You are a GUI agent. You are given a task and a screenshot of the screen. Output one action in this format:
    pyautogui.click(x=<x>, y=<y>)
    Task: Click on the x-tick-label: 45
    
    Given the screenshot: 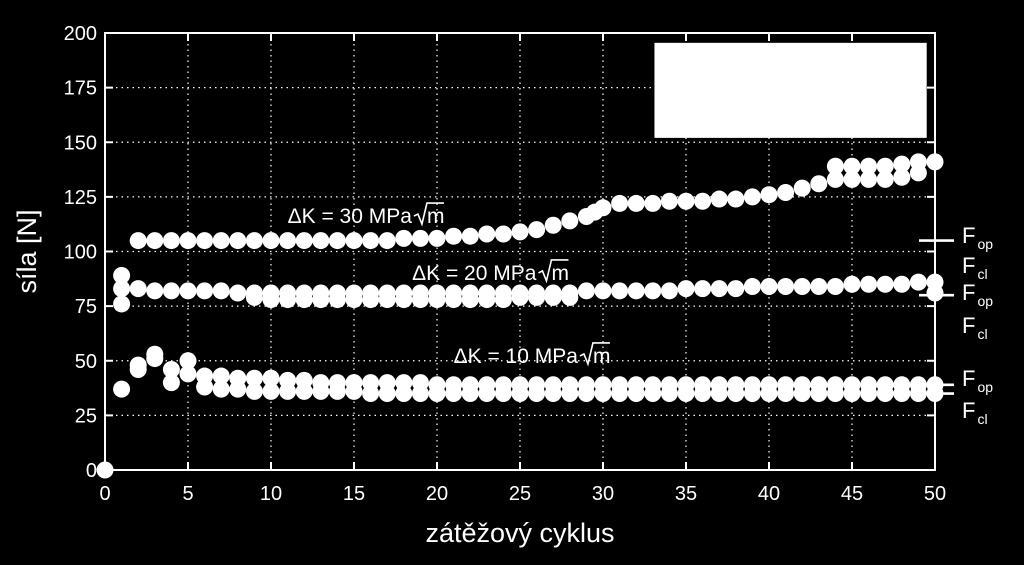 What is the action you would take?
    pyautogui.click(x=852, y=494)
    